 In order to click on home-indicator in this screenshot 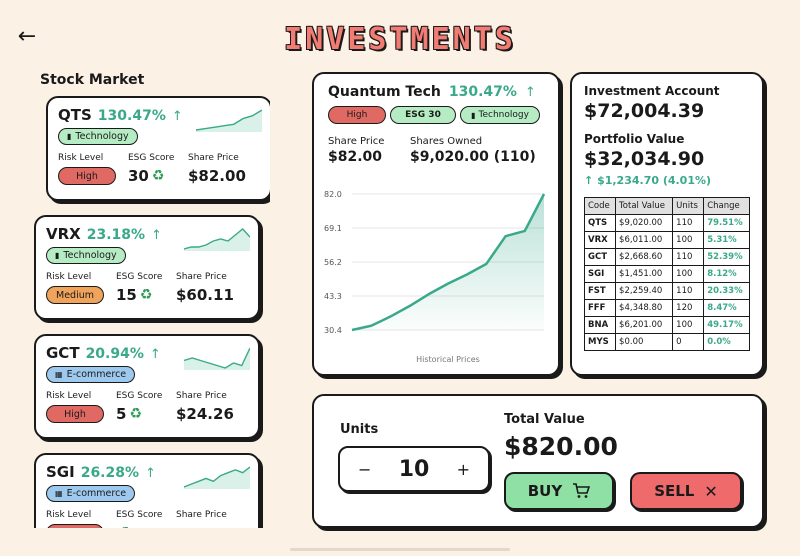, I will do `click(400, 549)`.